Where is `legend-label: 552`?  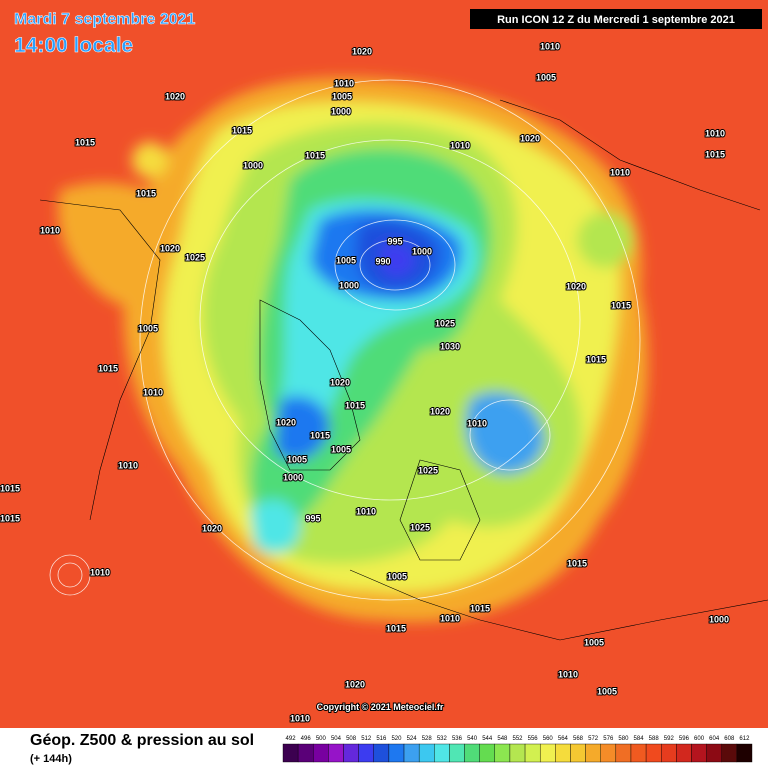 legend-label: 552 is located at coordinates (517, 739).